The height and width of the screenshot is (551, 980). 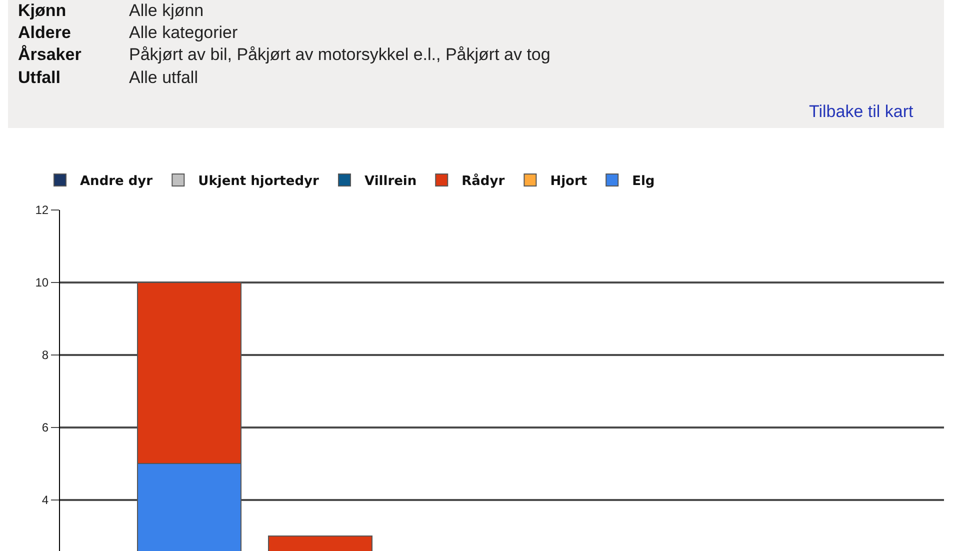 What do you see at coordinates (861, 111) in the screenshot?
I see `text: Tilbake til kart` at bounding box center [861, 111].